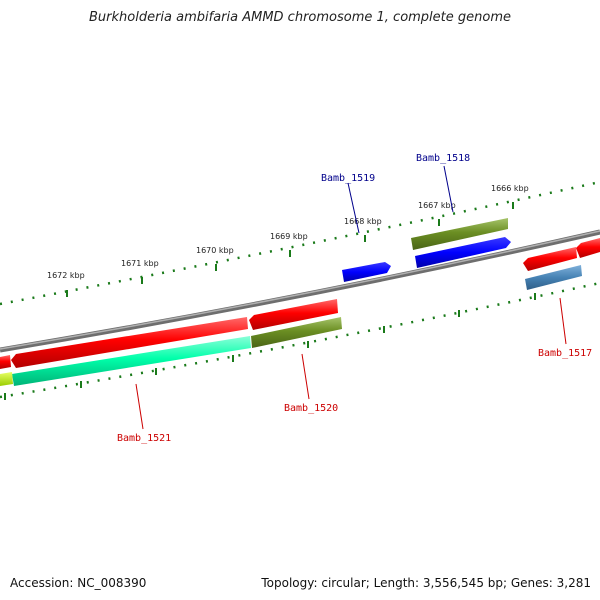  I want to click on gene-edge-right-red-arrow, so click(588, 248).